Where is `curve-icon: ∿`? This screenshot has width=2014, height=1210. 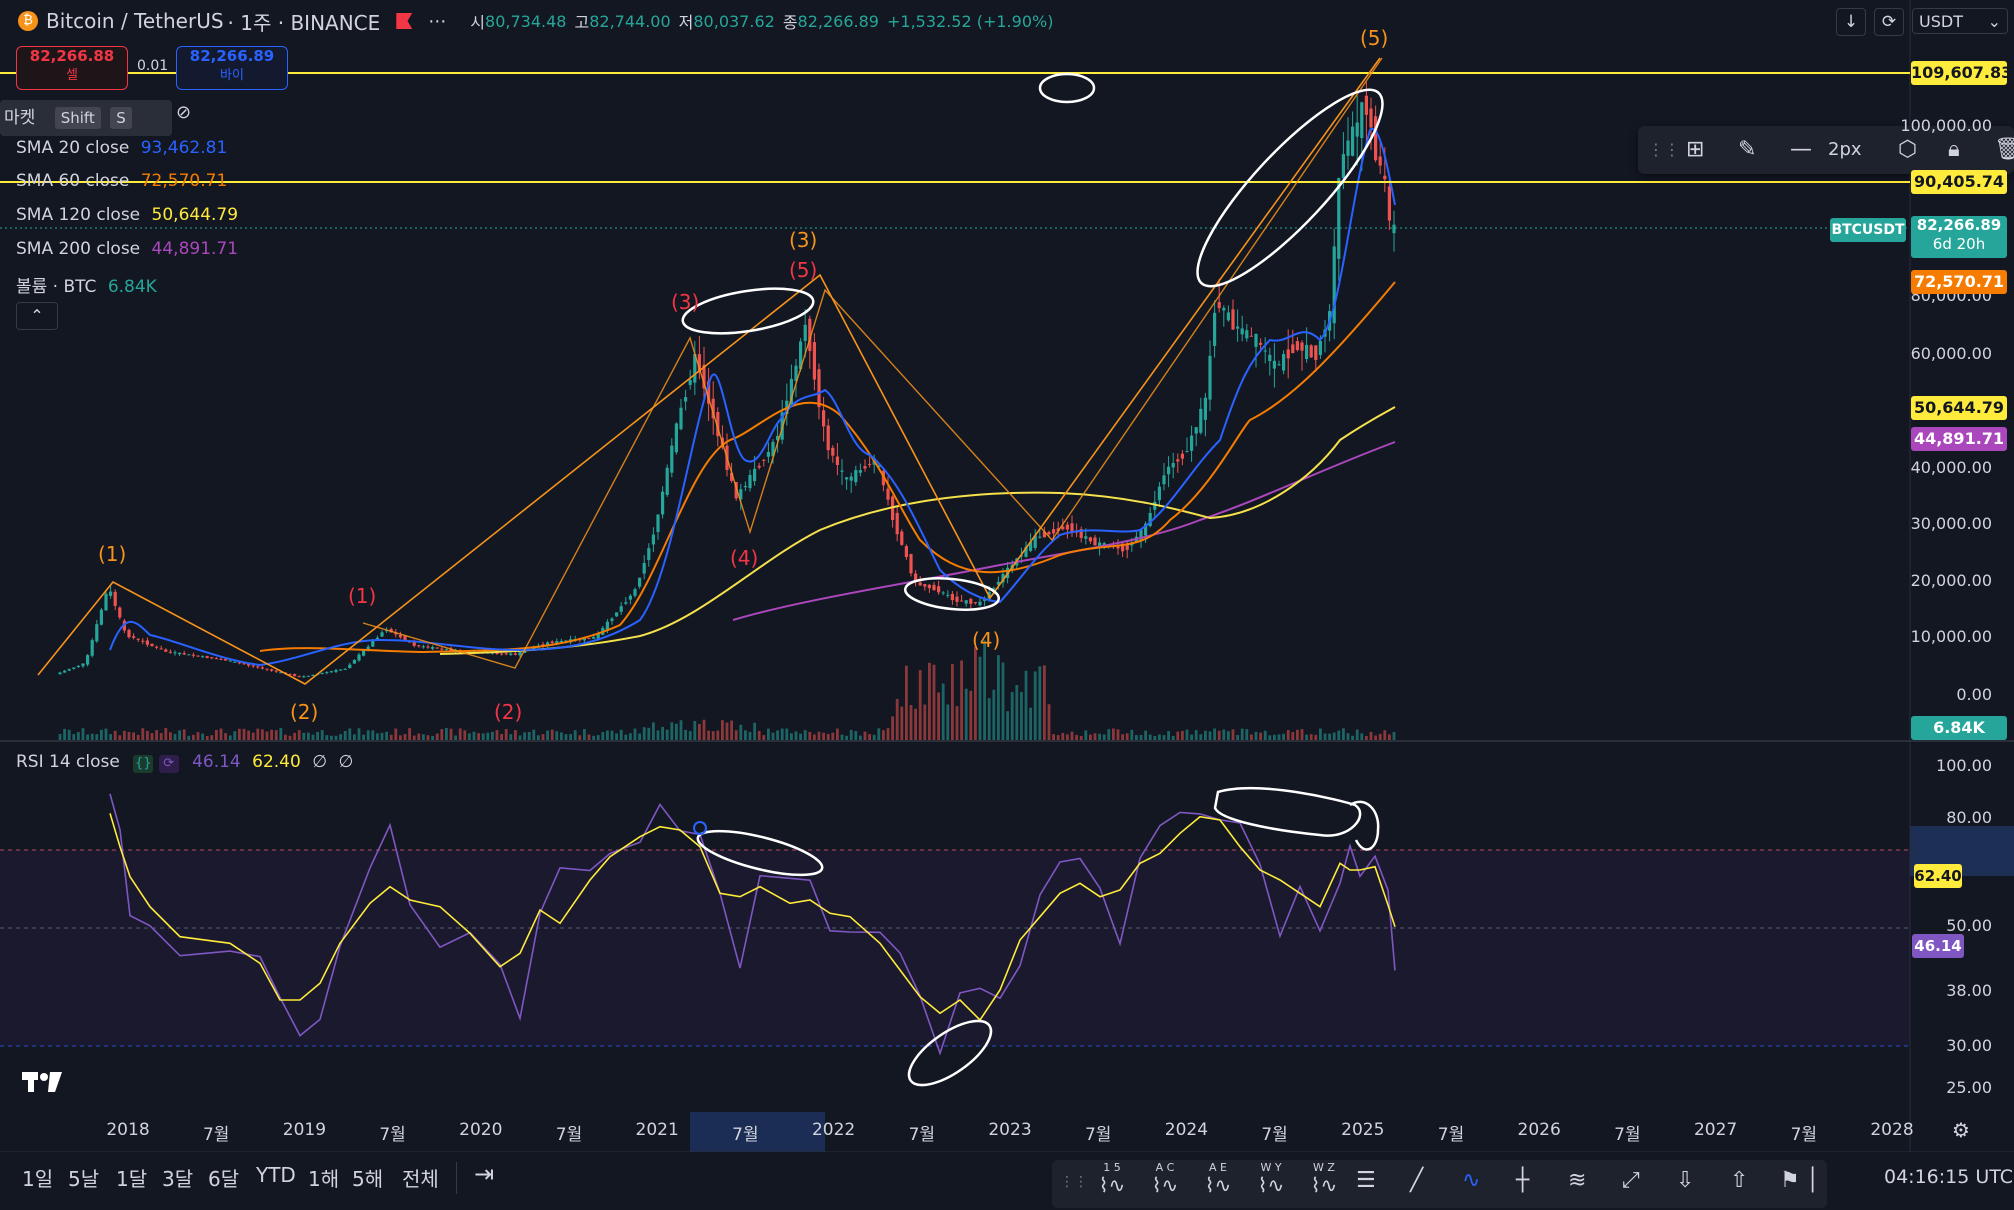
curve-icon: ∿ is located at coordinates (1471, 1180).